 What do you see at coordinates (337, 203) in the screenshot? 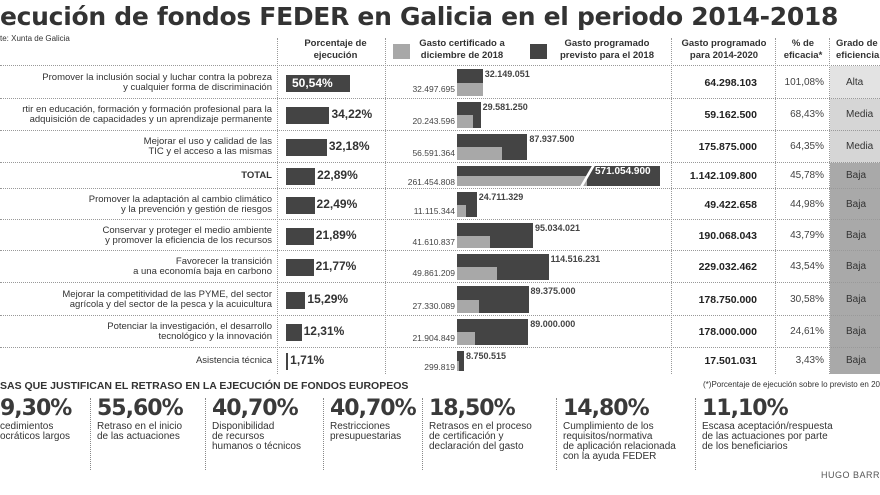
I see `pct-value: 22,49%` at bounding box center [337, 203].